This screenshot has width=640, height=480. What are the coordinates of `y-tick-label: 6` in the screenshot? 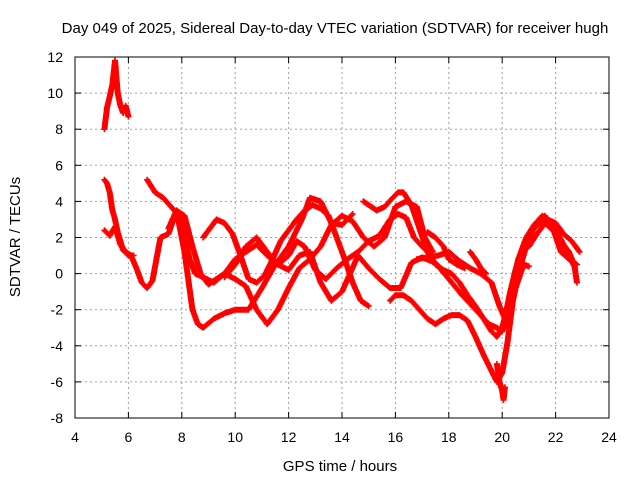 It's located at (59, 165).